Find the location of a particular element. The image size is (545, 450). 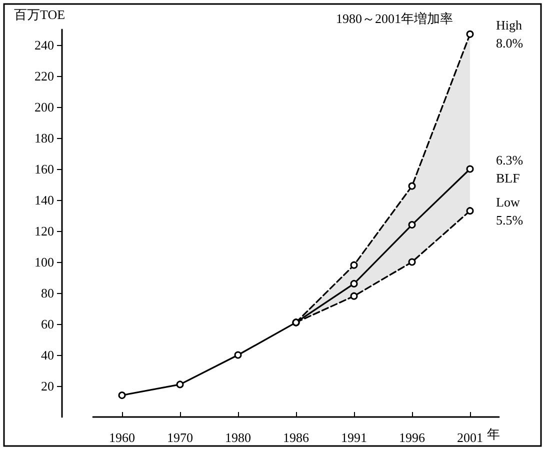

x-tick-label: 2001 is located at coordinates (470, 437).